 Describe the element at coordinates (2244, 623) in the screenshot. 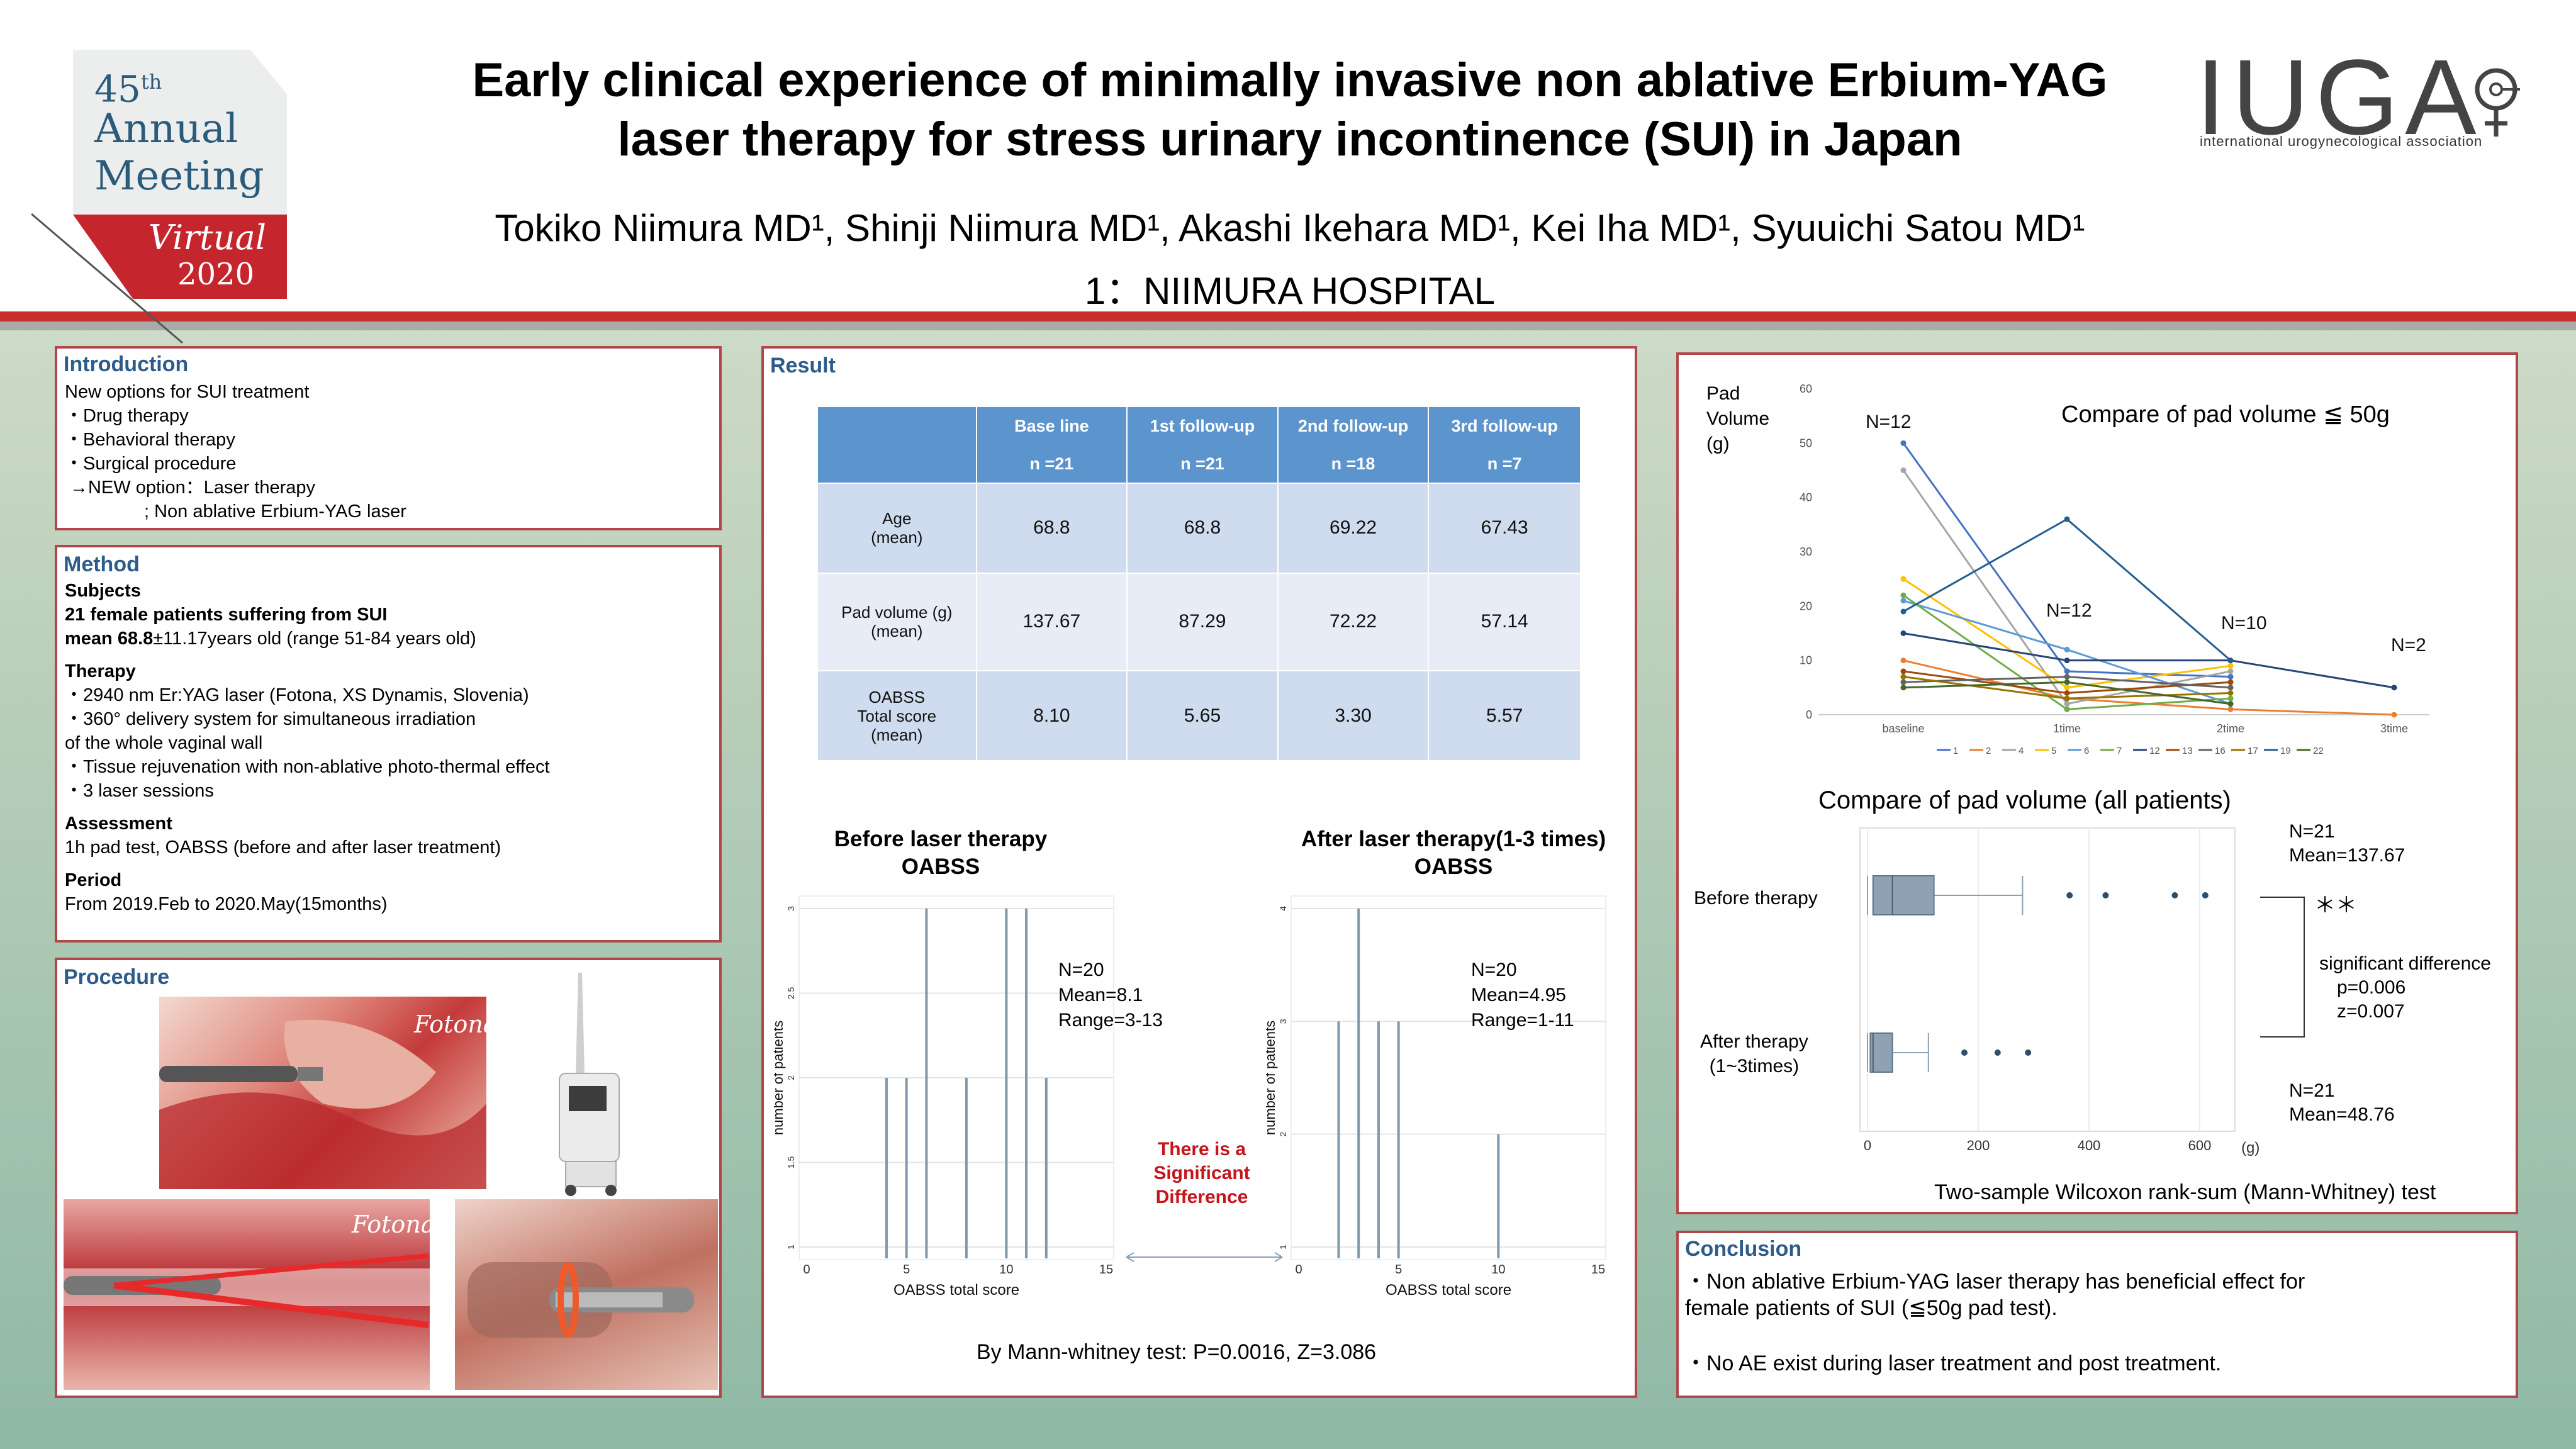

I see `n-annotation: N=10` at that location.